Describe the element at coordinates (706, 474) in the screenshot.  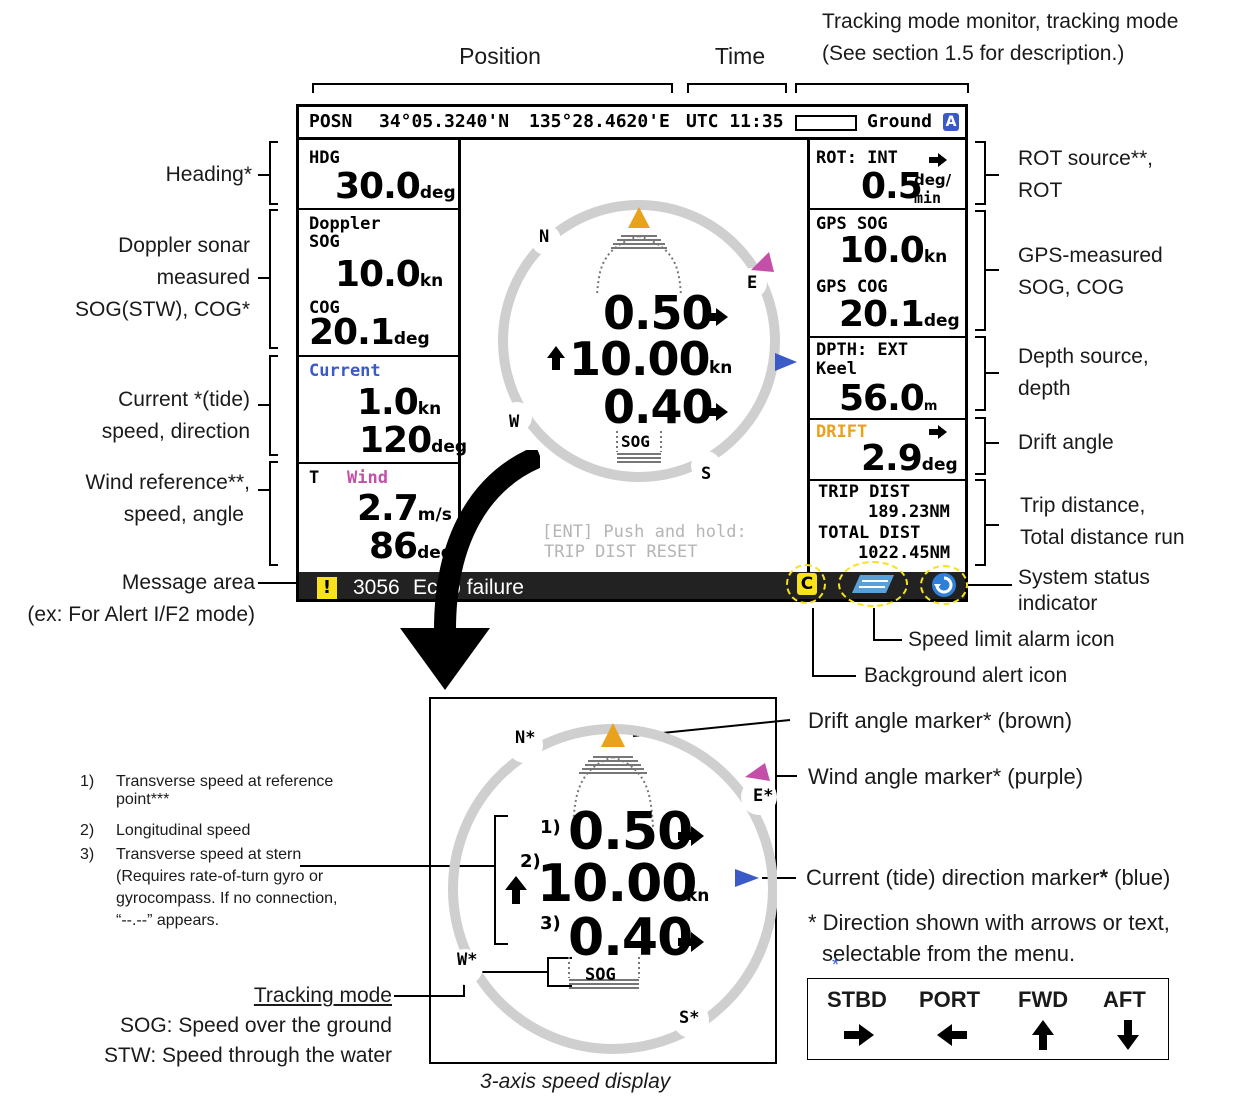
I see `compass-south: S` at that location.